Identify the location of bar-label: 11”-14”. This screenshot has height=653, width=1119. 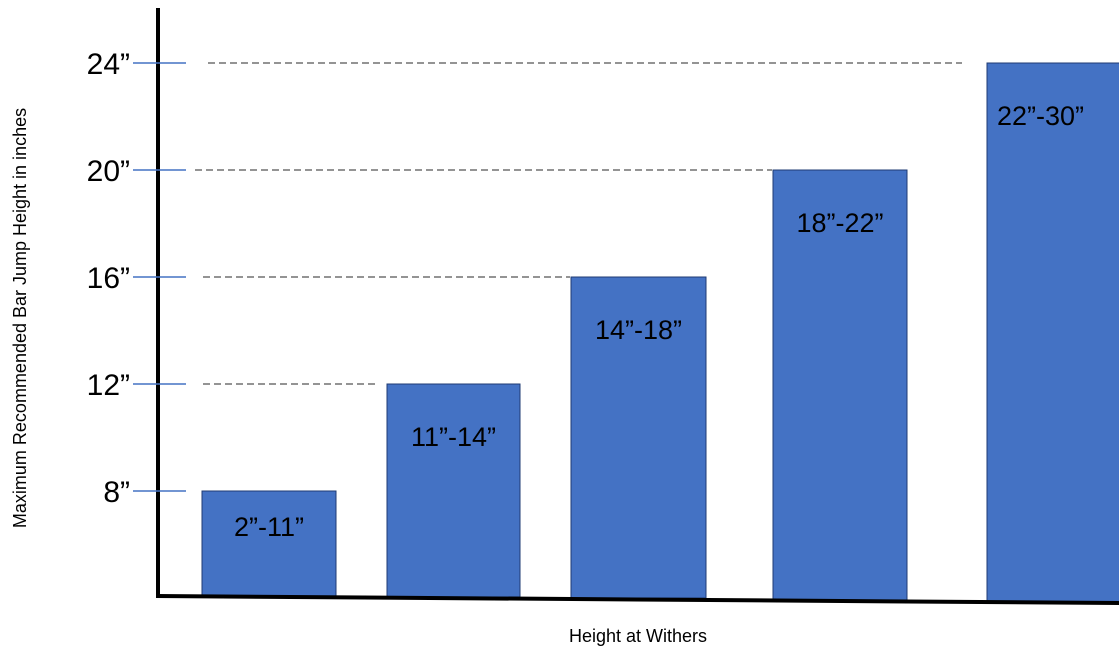
(453, 437).